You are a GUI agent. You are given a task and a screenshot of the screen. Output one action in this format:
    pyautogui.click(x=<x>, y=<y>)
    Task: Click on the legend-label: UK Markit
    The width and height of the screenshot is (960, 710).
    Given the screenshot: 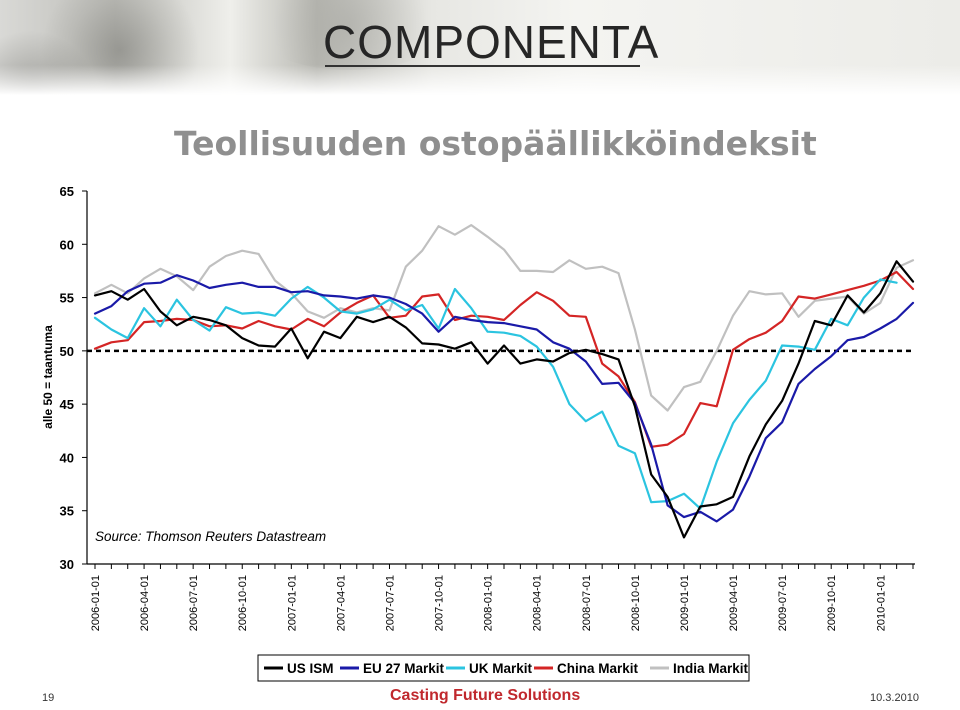 What is the action you would take?
    pyautogui.click(x=501, y=668)
    